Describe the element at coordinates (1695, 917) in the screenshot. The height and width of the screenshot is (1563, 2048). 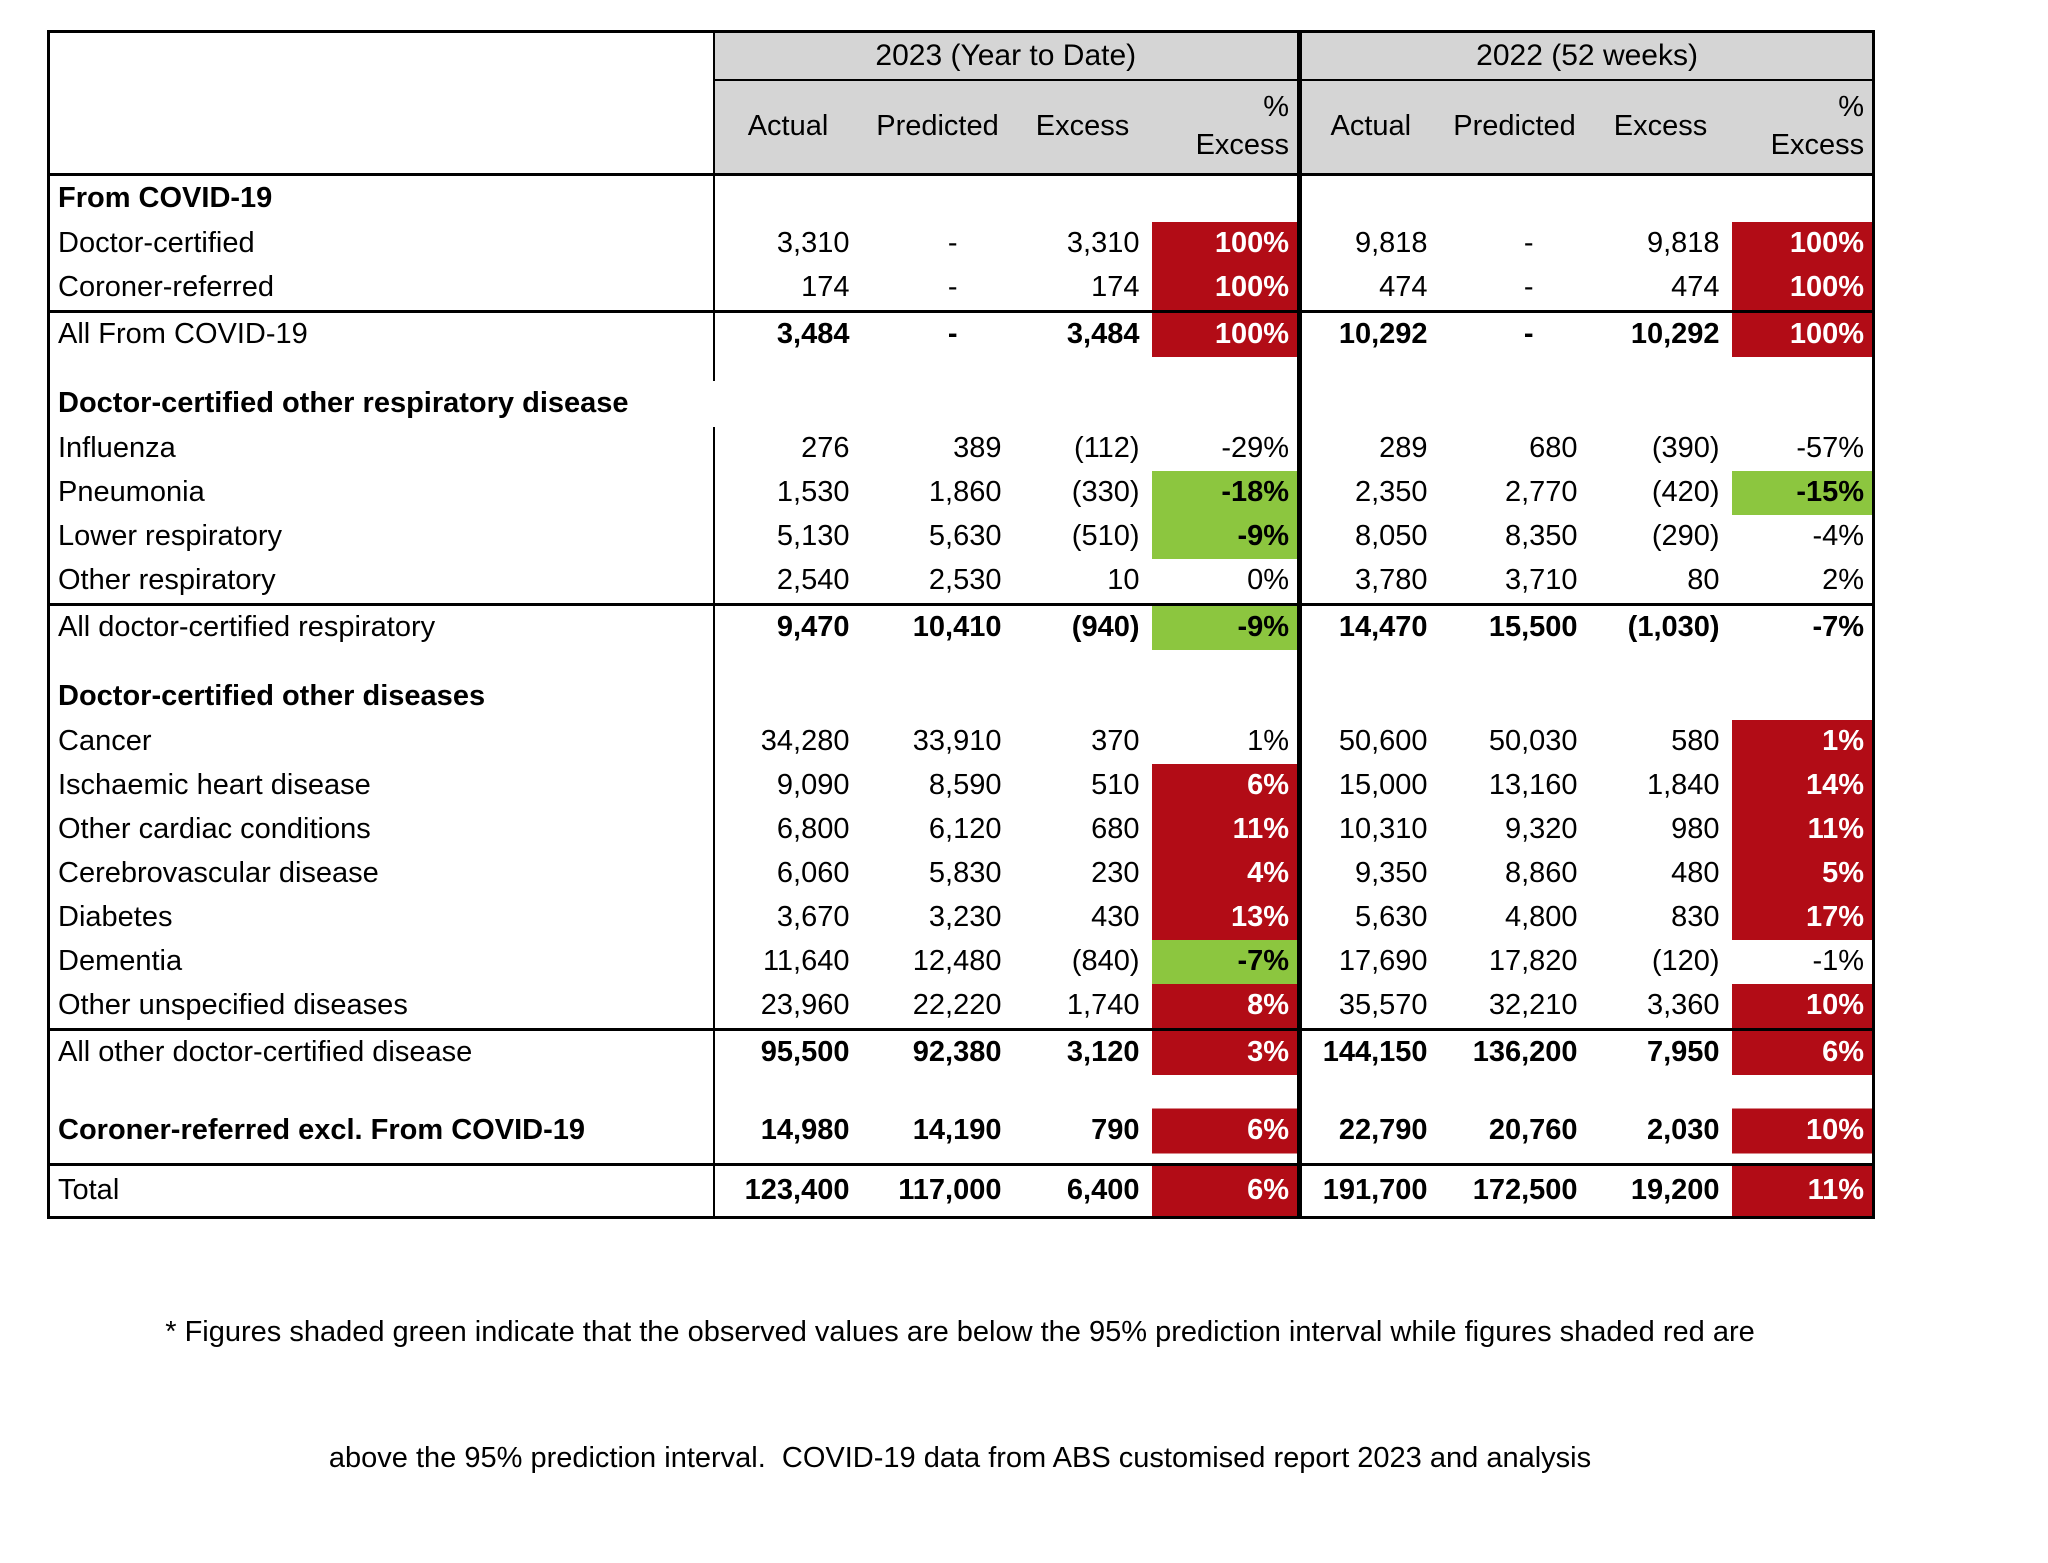
I see `cell-2022-excess: 830` at that location.